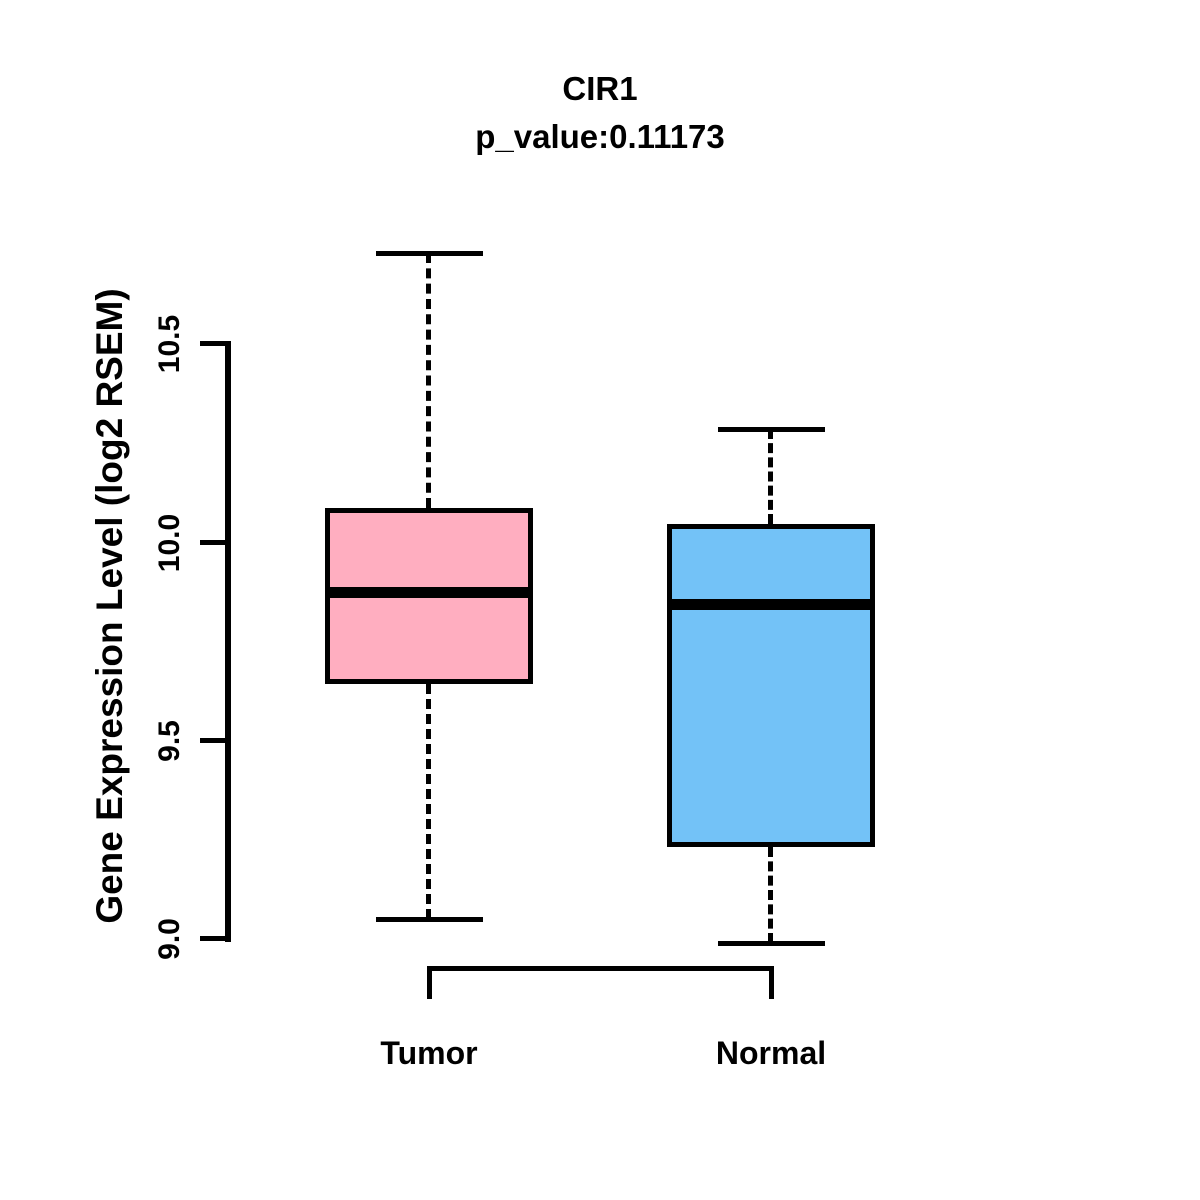 This screenshot has width=1200, height=1200. What do you see at coordinates (770, 895) in the screenshot?
I see `normal-lower-whisker-line` at bounding box center [770, 895].